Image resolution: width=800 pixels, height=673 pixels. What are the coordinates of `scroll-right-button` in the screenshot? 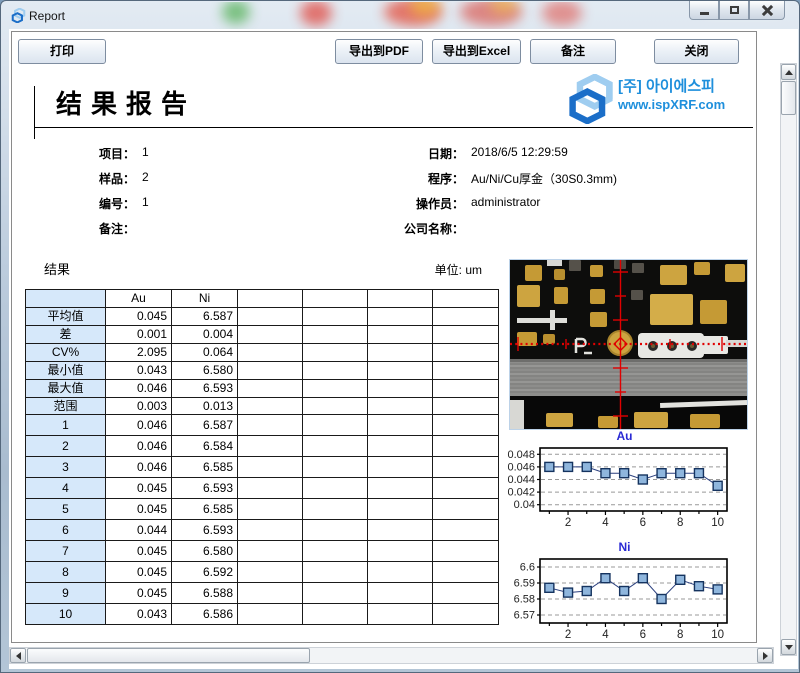 It's located at (765, 655).